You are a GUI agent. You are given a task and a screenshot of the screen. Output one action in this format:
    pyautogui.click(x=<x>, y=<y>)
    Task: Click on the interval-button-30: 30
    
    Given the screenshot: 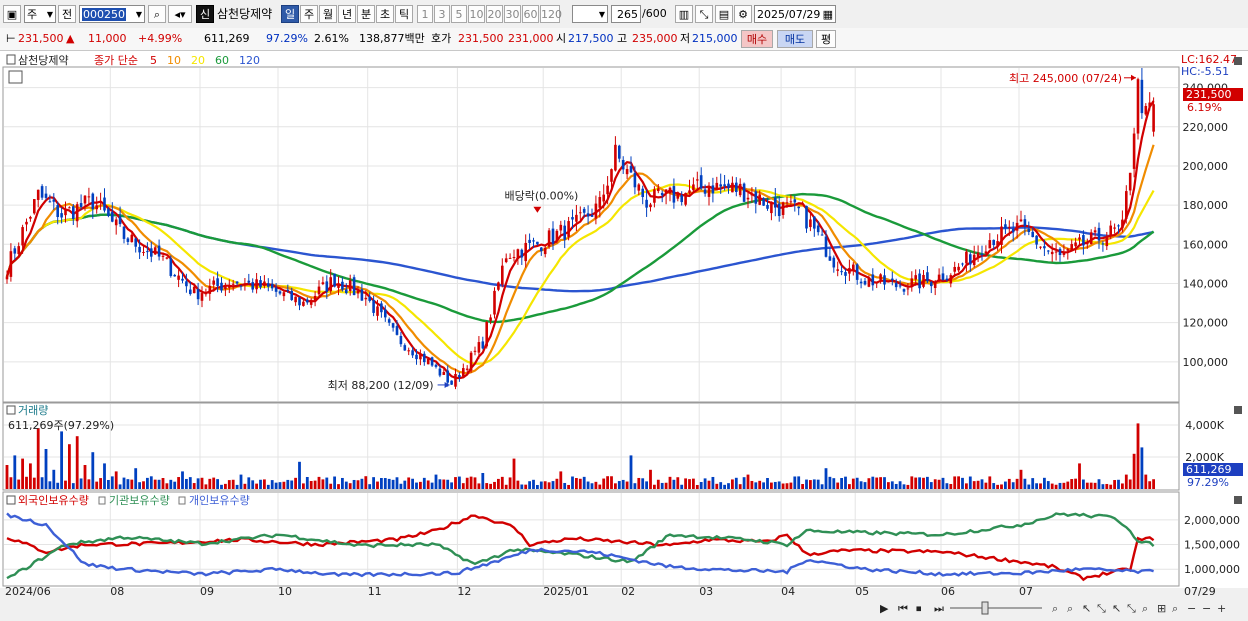 What is the action you would take?
    pyautogui.click(x=512, y=14)
    